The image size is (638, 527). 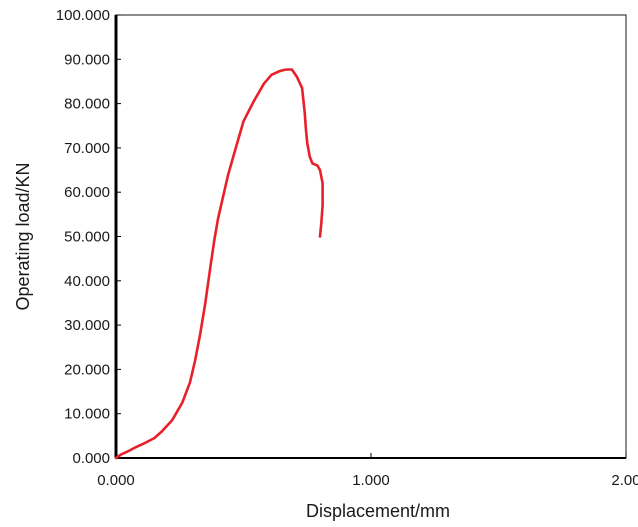 I want to click on y-tick-label: 40.000, so click(x=87, y=281).